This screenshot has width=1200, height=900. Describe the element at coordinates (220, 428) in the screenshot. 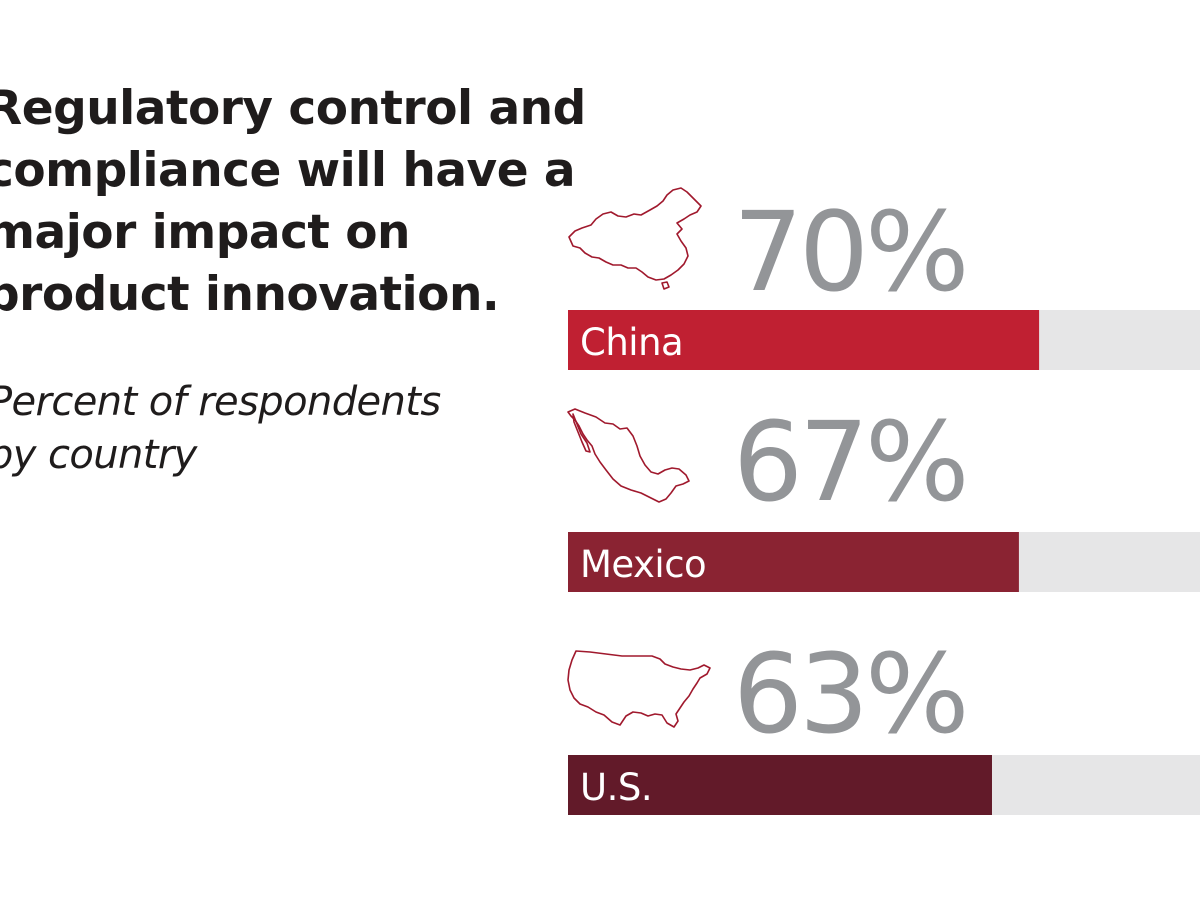

I see `subtitle: Percent of respondents by country` at that location.